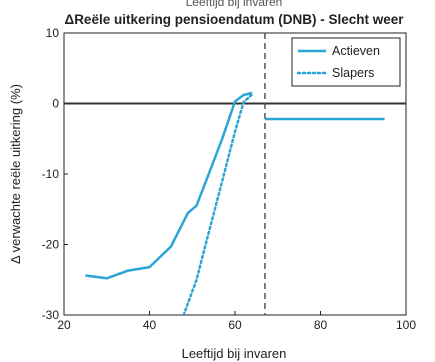  Describe the element at coordinates (64, 325) in the screenshot. I see `x-tick-label: 20` at that location.